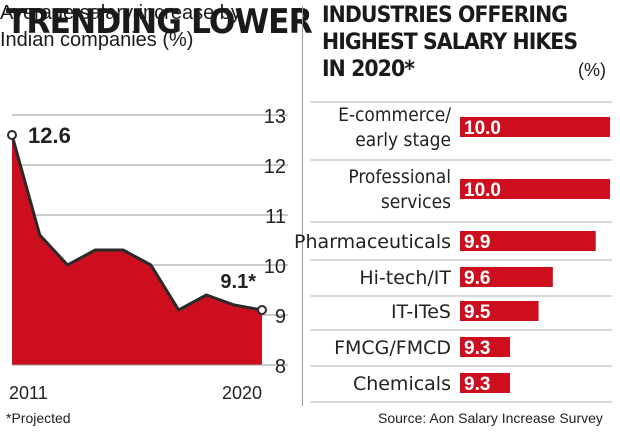 Image resolution: width=620 pixels, height=432 pixels. I want to click on y-tick-label: 12, so click(275, 167).